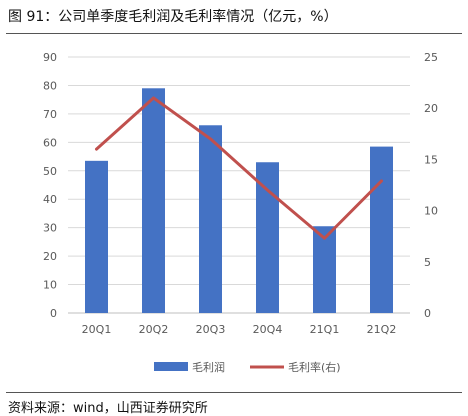 The image size is (468, 416). What do you see at coordinates (427, 313) in the screenshot?
I see `y-right-tick-label: 0` at bounding box center [427, 313].